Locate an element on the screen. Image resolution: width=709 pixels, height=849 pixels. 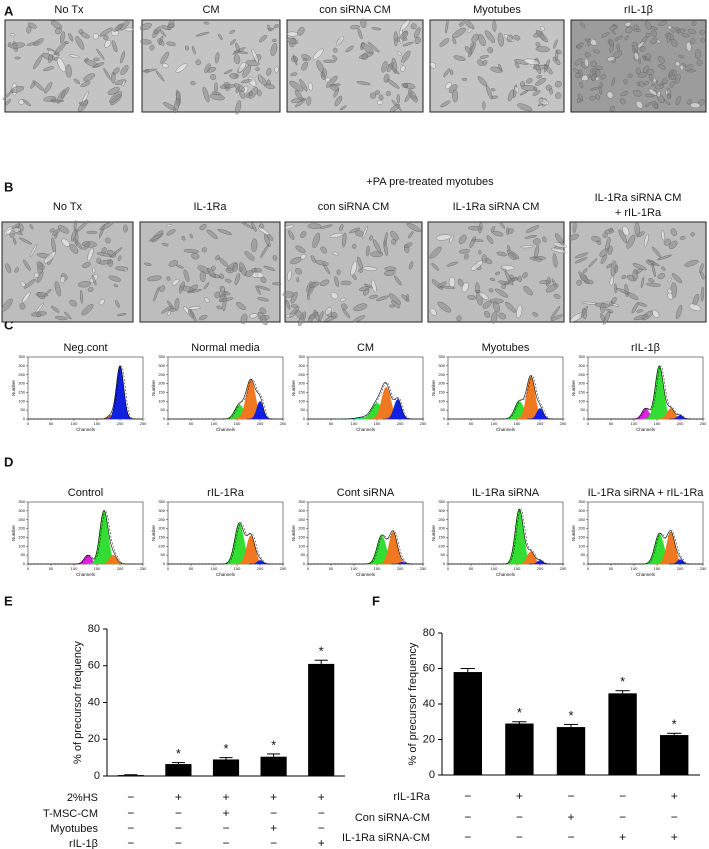
y-axis-label: Number is located at coordinates (573, 388).